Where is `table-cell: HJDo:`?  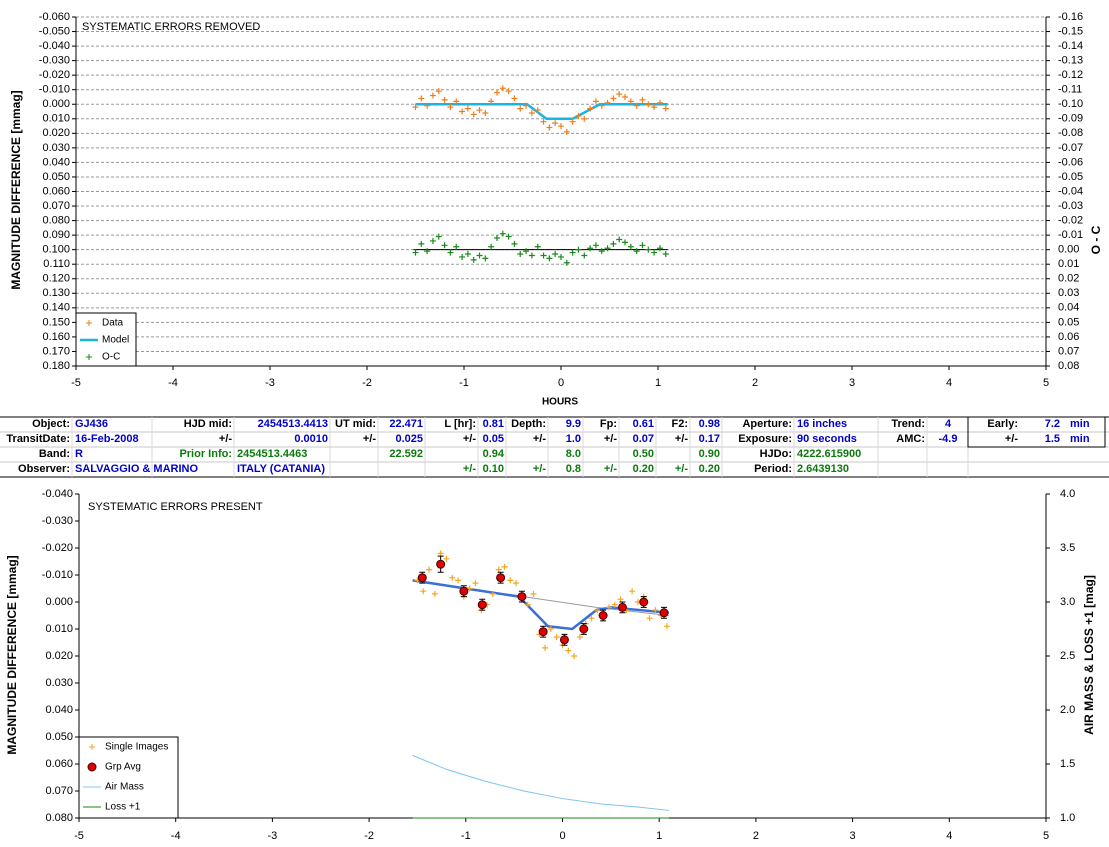 table-cell: HJDo: is located at coordinates (776, 454).